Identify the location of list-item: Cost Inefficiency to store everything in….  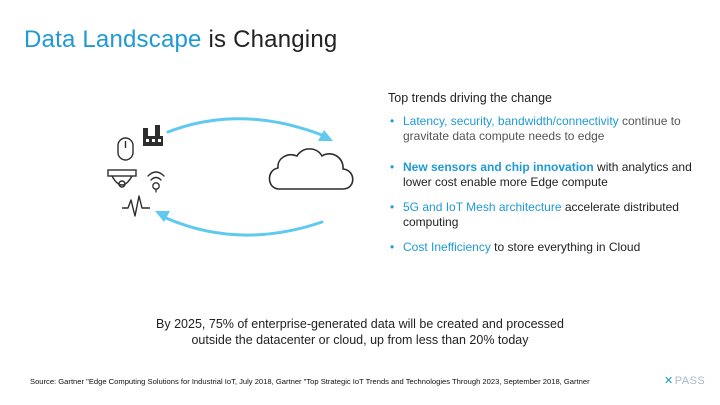
(548, 247).